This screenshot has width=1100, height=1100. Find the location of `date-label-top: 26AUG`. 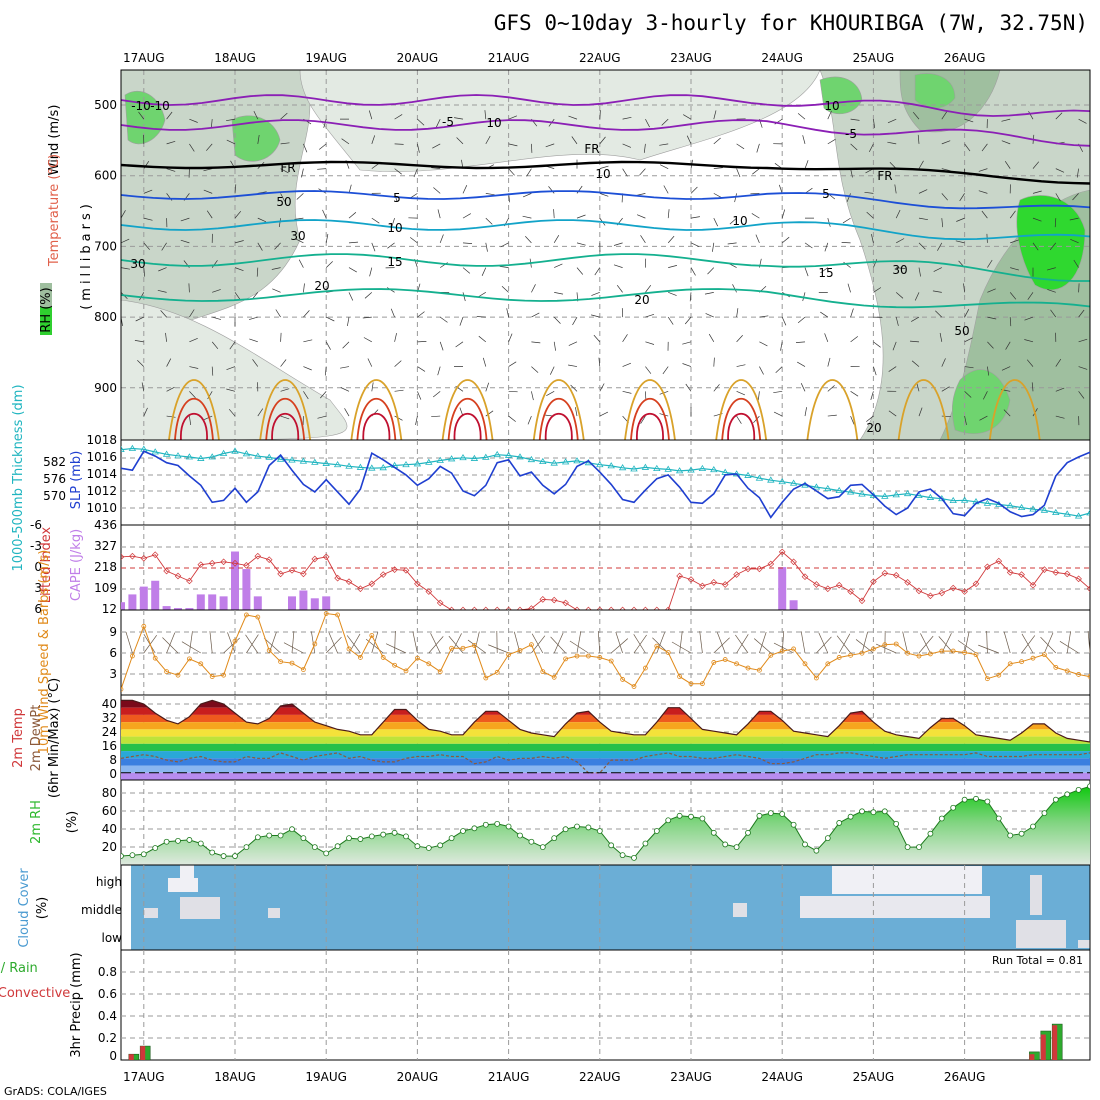

date-label-top: 26AUG is located at coordinates (965, 58).